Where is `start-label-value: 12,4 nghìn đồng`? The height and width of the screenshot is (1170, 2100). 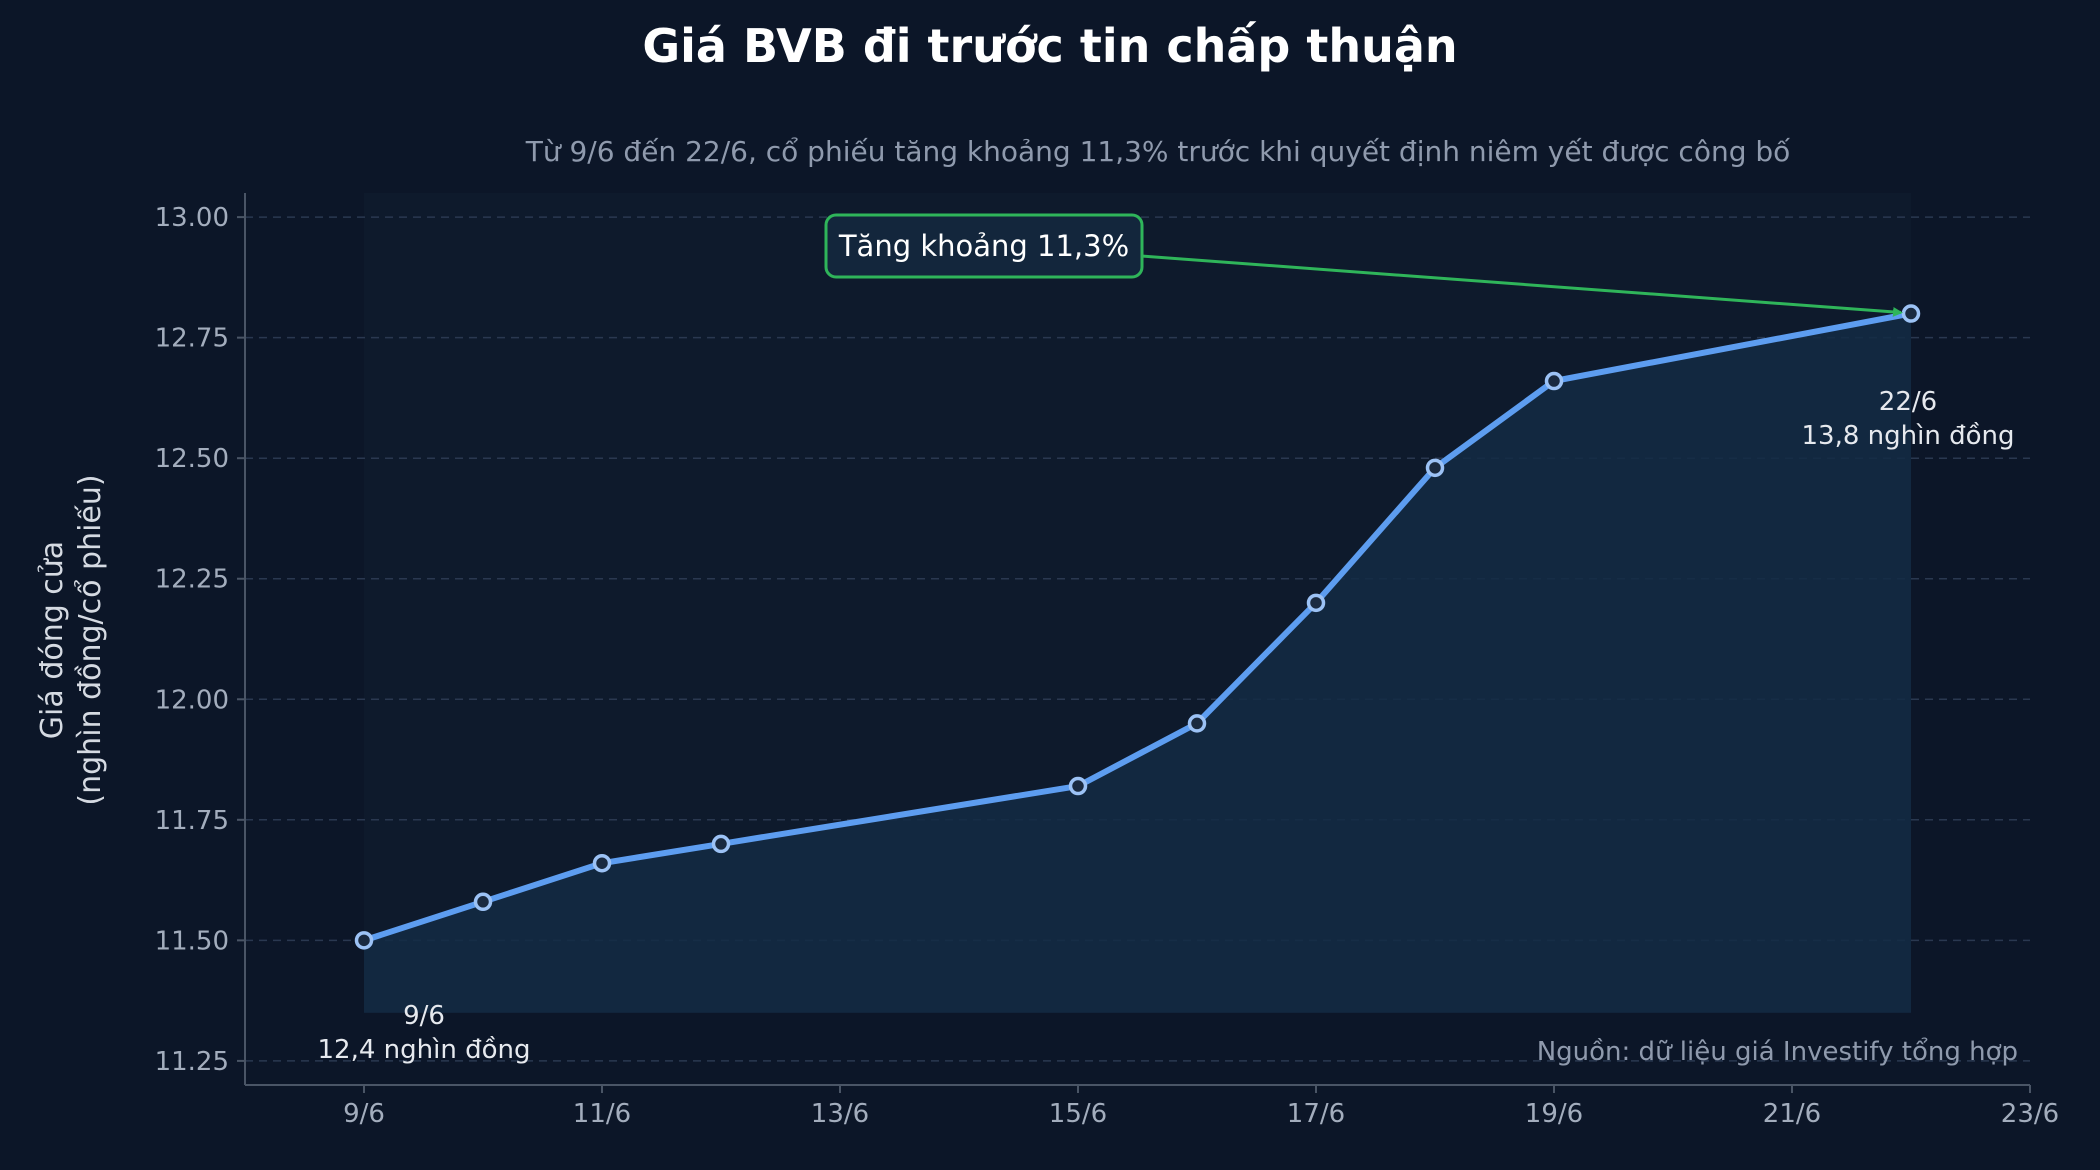 start-label-value: 12,4 nghìn đồng is located at coordinates (424, 1050).